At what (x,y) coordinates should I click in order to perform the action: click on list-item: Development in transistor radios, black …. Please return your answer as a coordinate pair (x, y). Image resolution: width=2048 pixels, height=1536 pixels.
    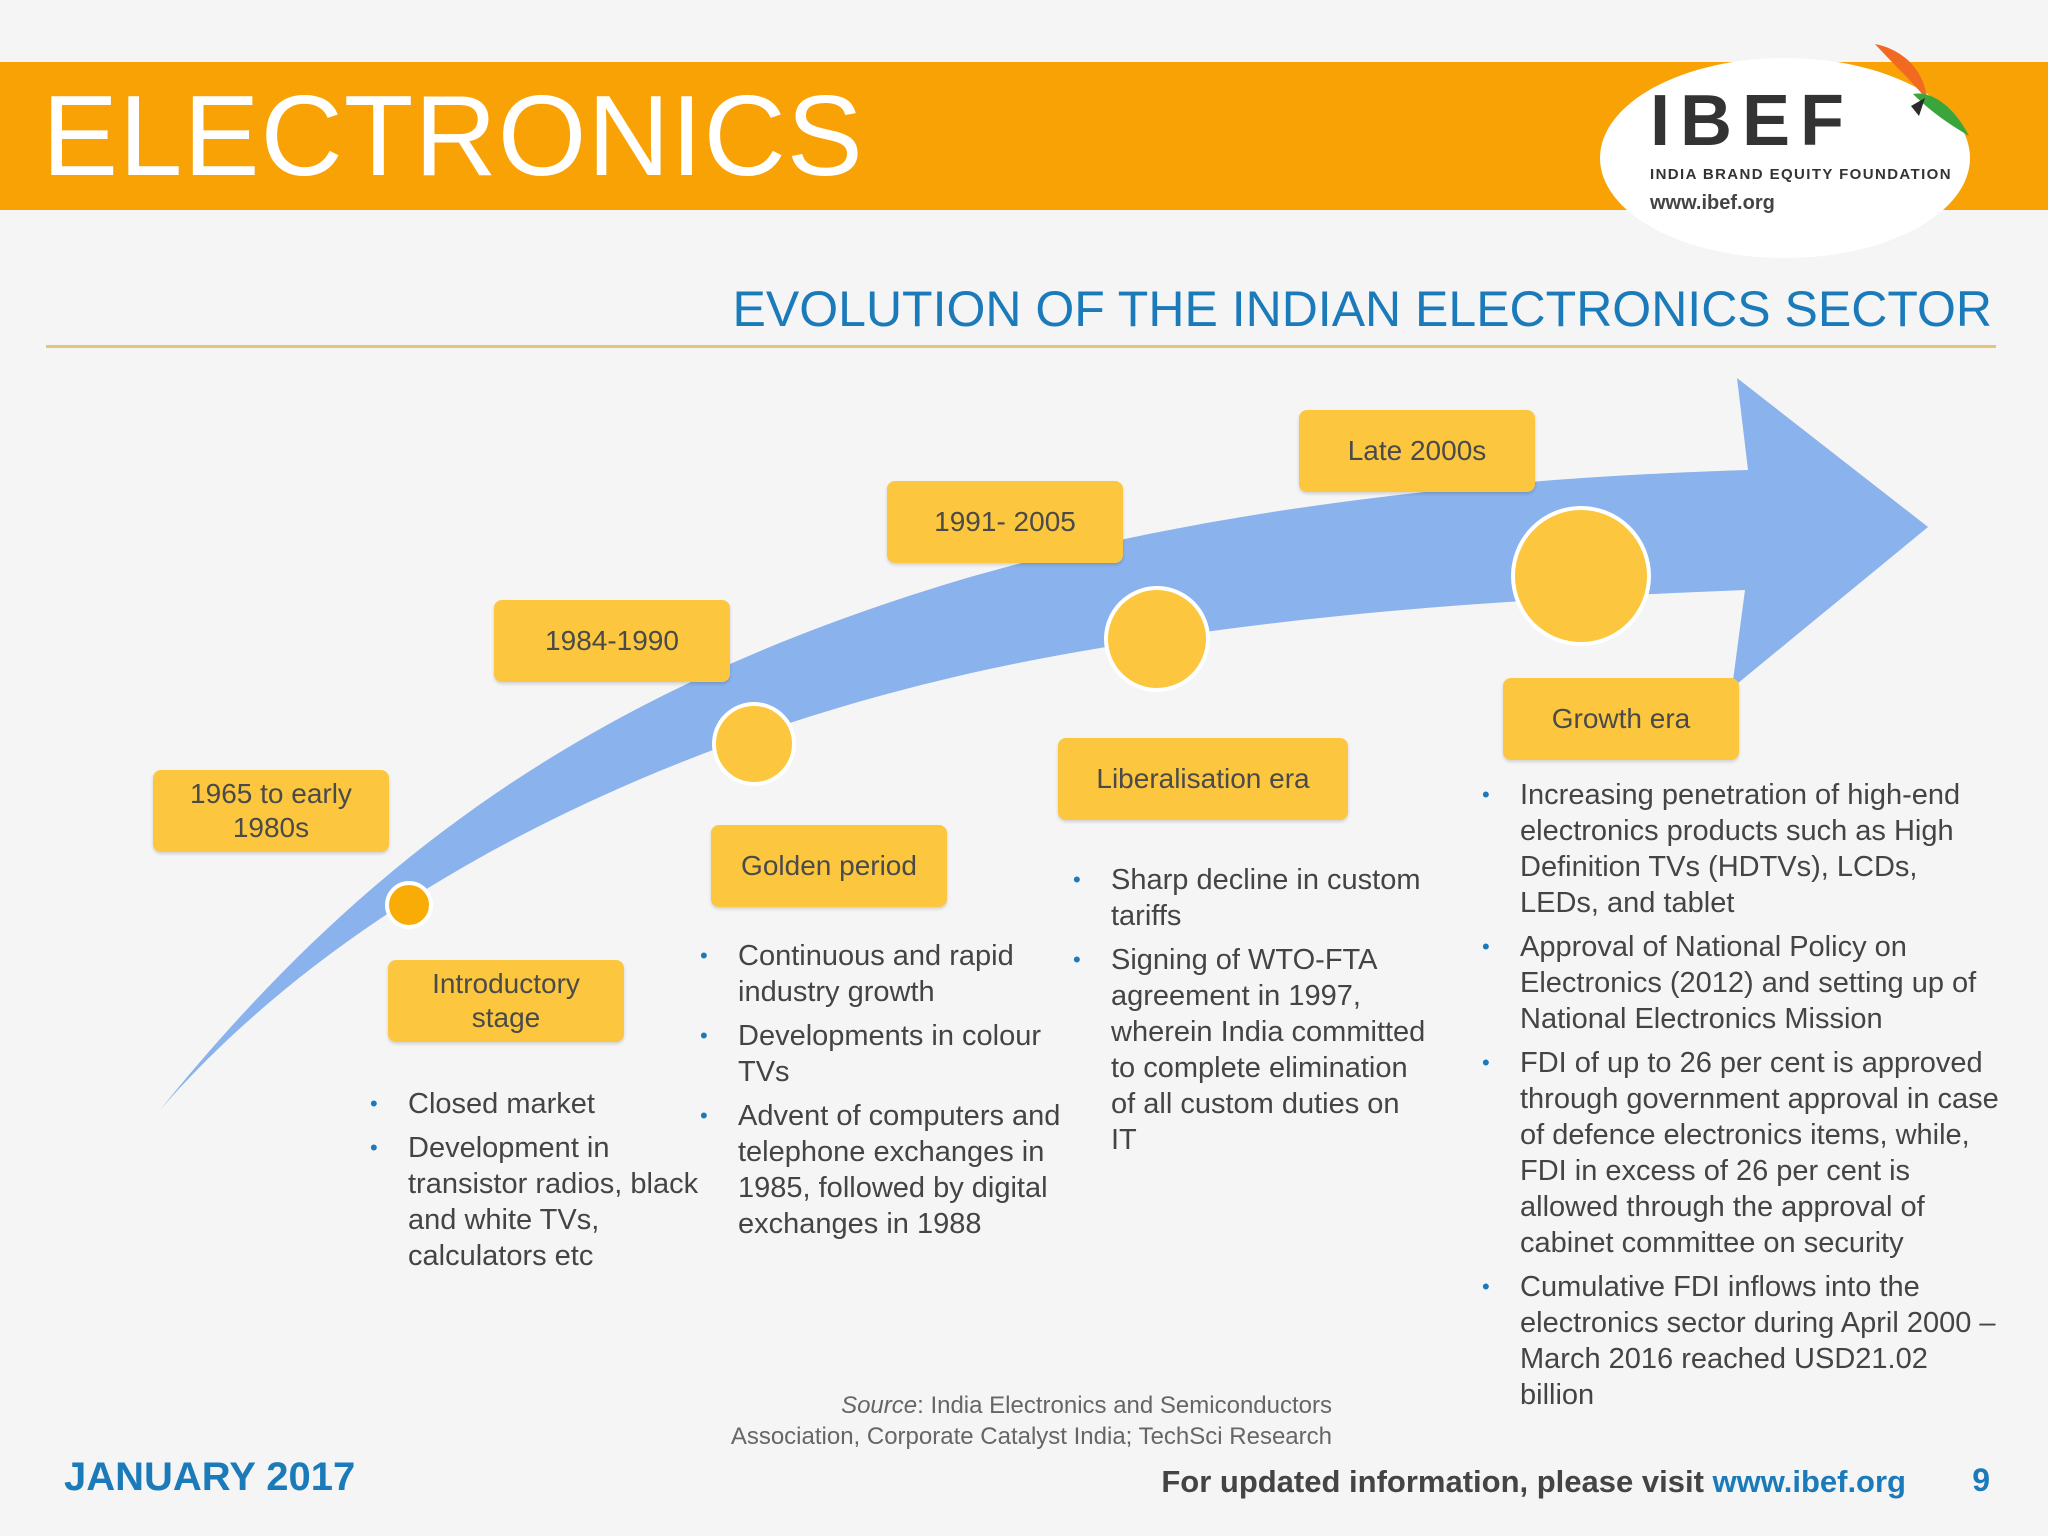
    Looking at the image, I should click on (535, 1202).